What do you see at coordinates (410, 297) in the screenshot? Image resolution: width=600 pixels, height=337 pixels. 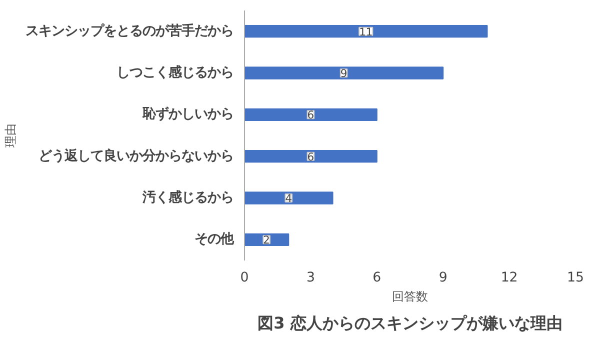 I see `x-axis-title: 回答数` at bounding box center [410, 297].